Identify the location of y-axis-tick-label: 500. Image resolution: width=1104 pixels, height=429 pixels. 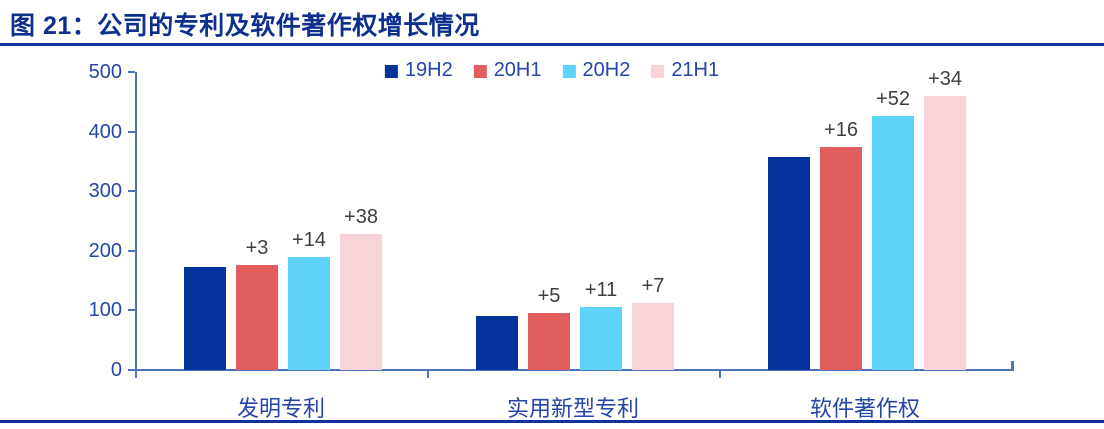
(105, 72).